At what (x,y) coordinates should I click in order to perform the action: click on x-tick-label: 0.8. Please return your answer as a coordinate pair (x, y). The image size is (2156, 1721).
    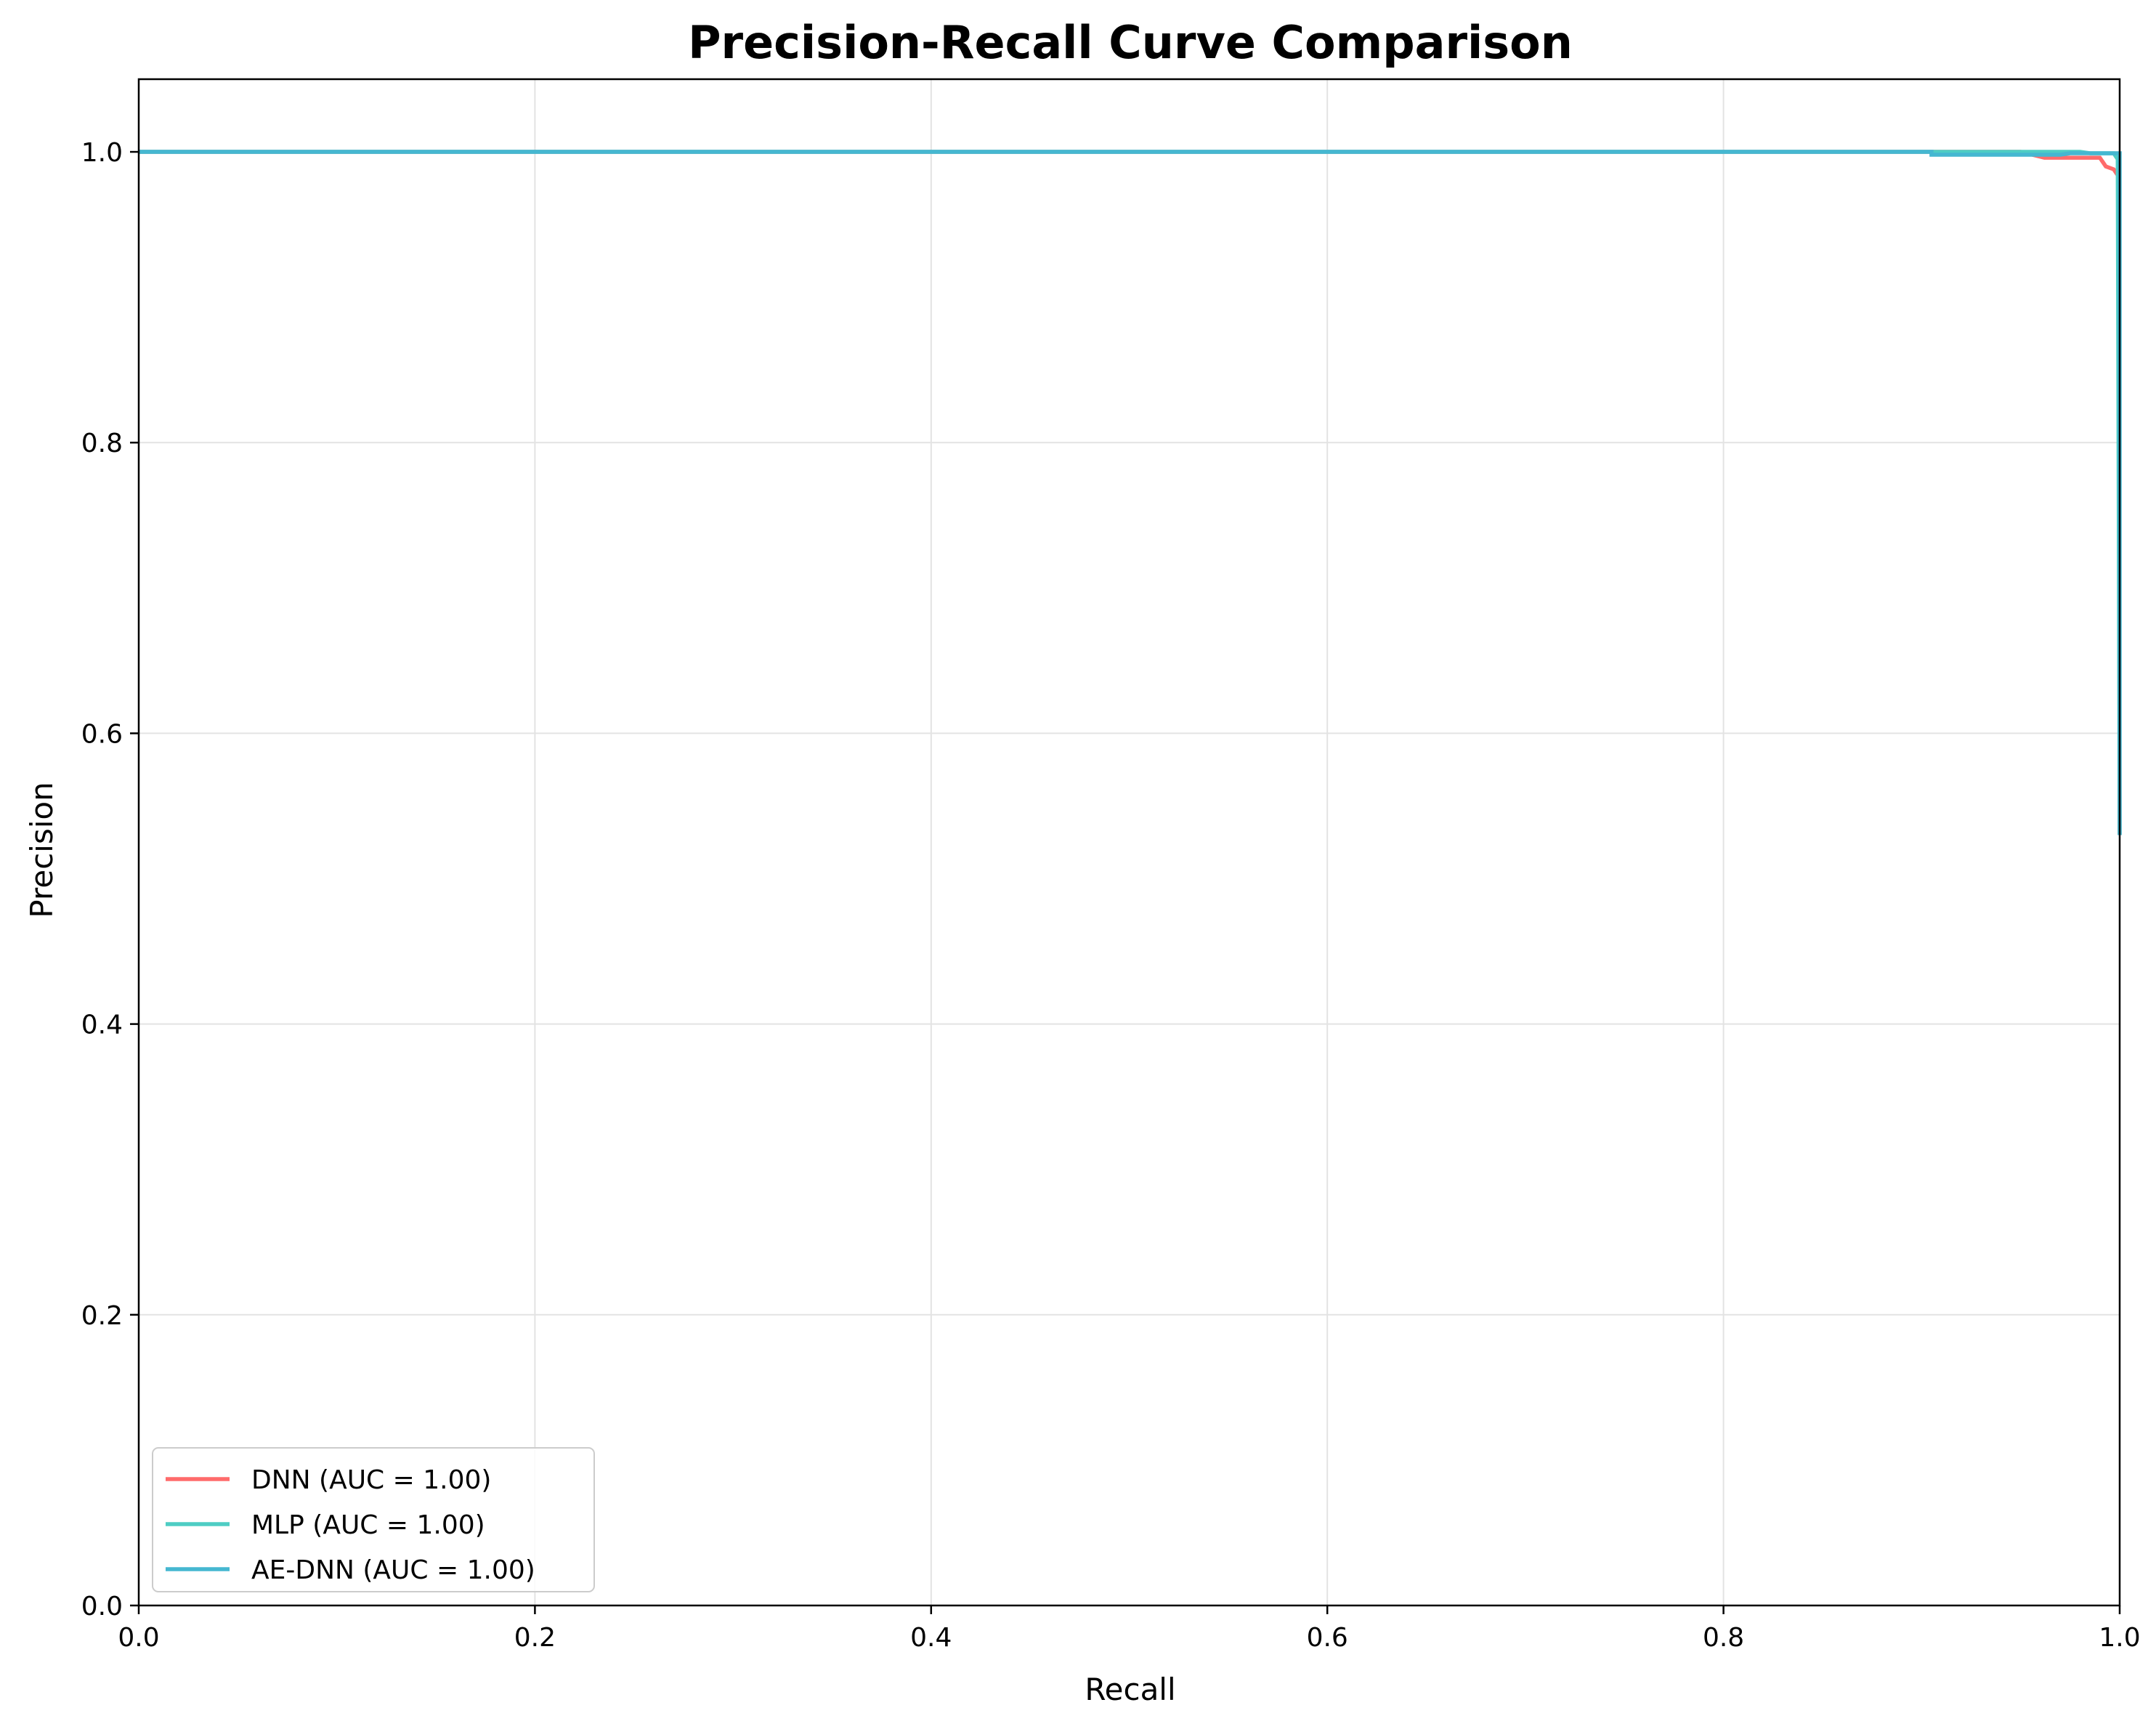
    Looking at the image, I should click on (1723, 1638).